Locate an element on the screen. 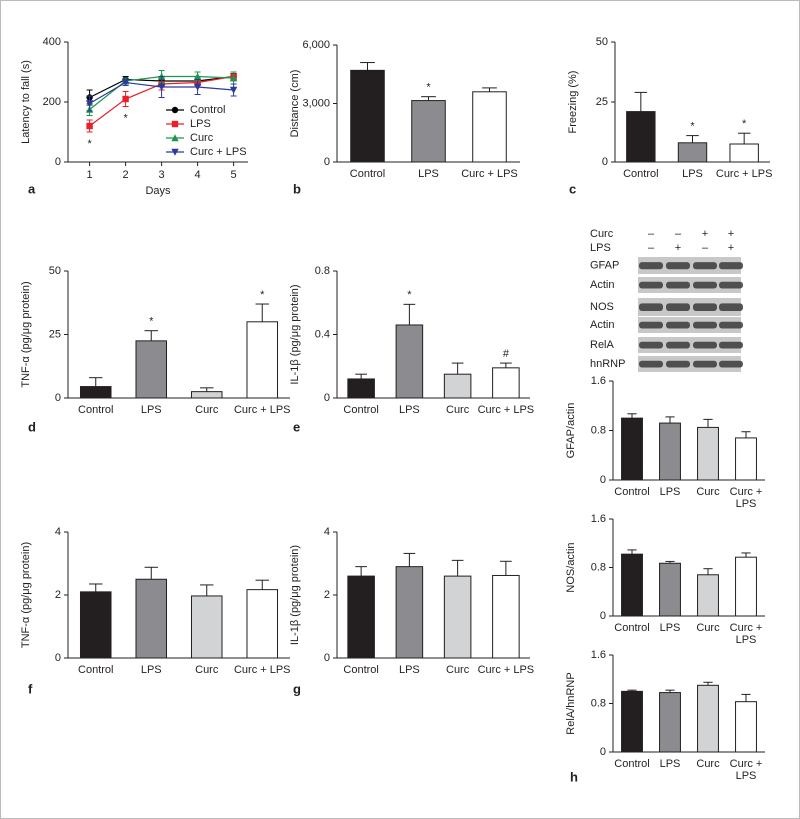  x-tick-label: 1 is located at coordinates (90, 175).